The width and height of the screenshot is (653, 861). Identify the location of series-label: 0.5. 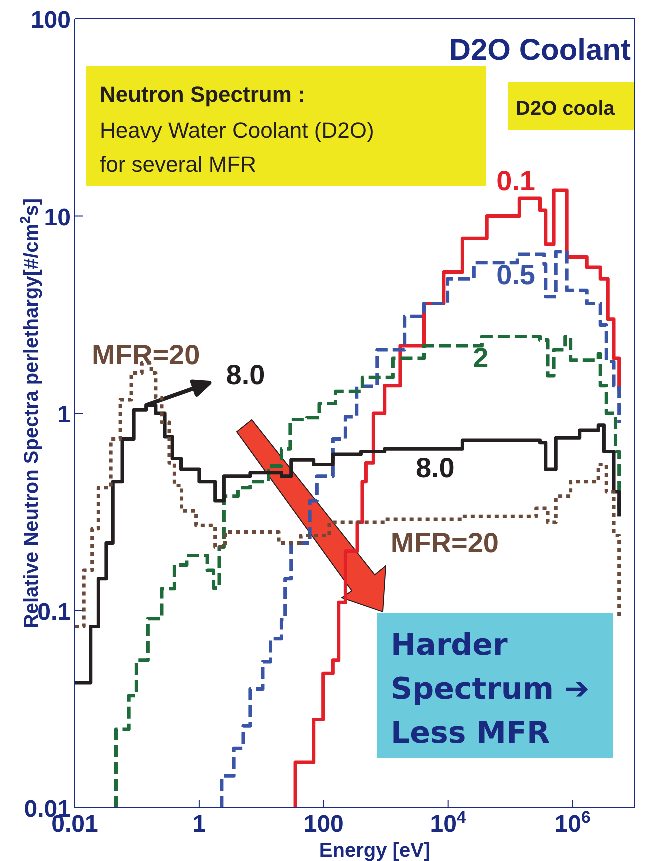
(516, 274).